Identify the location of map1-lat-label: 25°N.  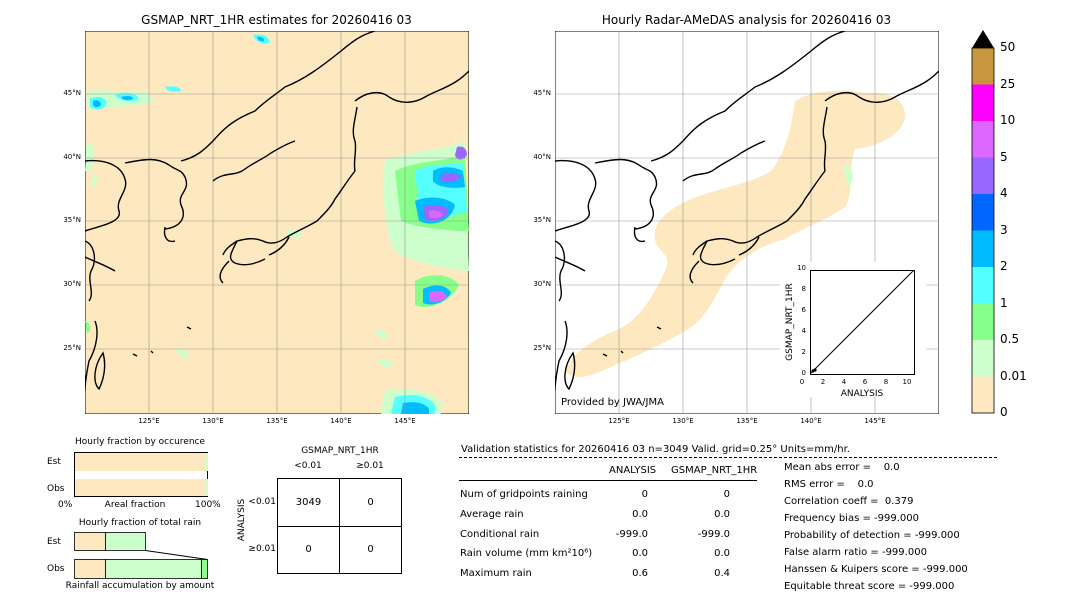
(72, 348).